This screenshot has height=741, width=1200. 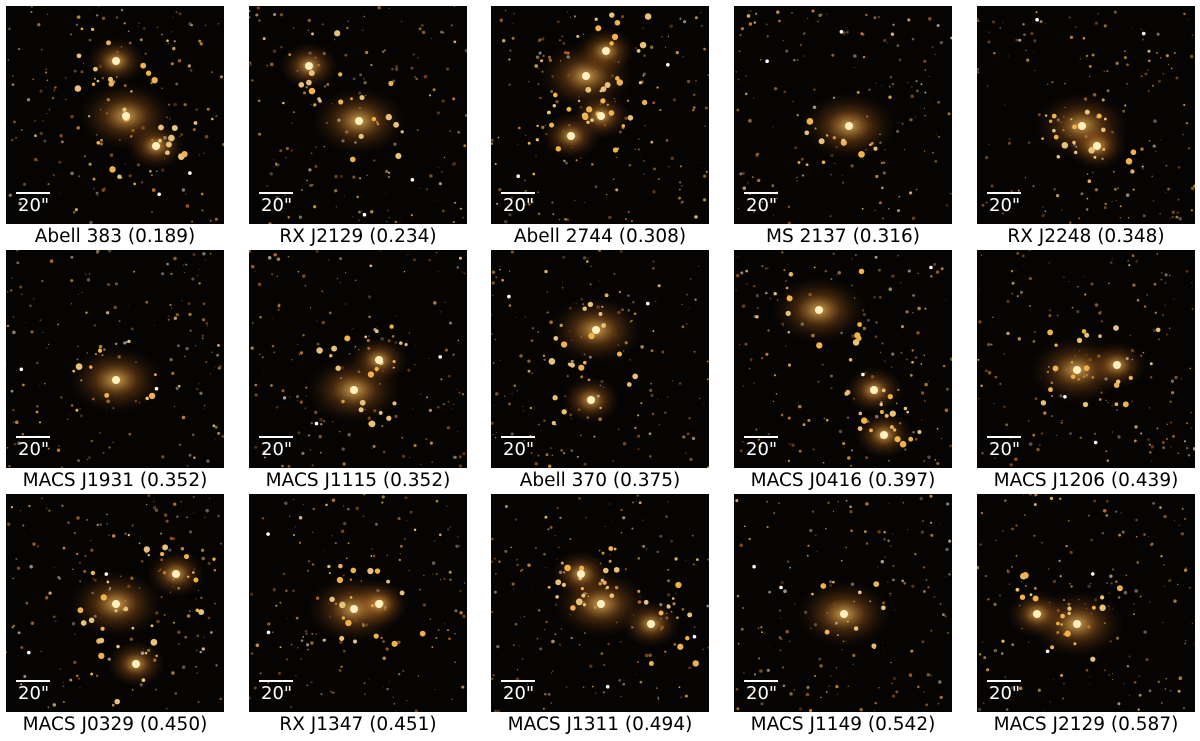 I want to click on cluster-panel: 20" MACS J1115 (0.352), so click(x=358, y=372).